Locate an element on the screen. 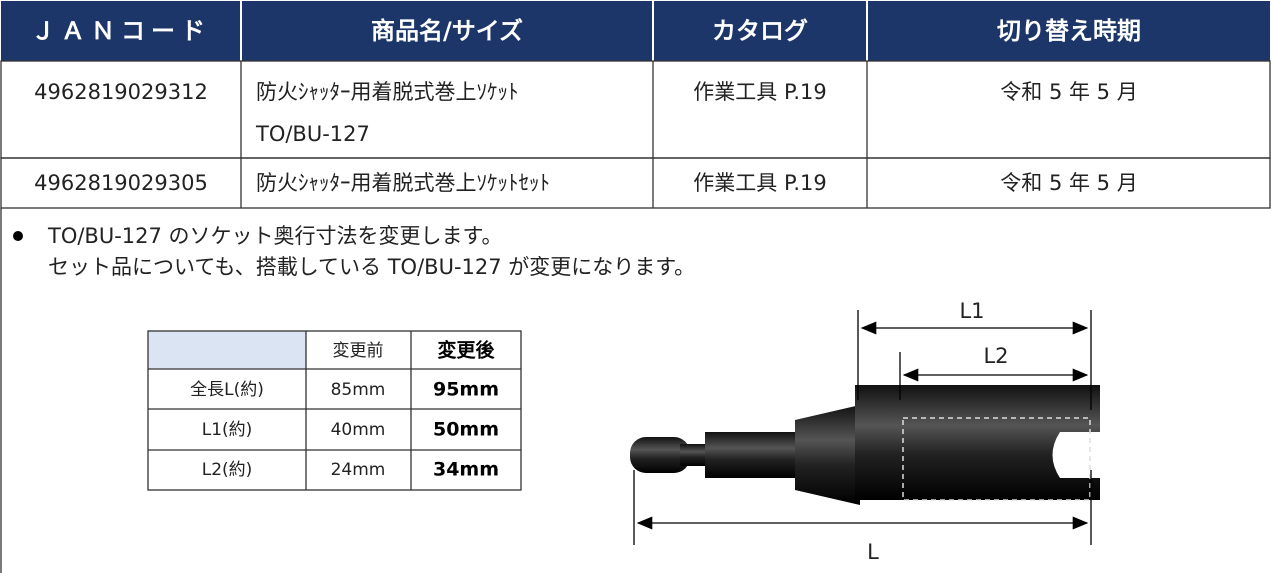 The width and height of the screenshot is (1271, 573). header-row is located at coordinates (635, 31).